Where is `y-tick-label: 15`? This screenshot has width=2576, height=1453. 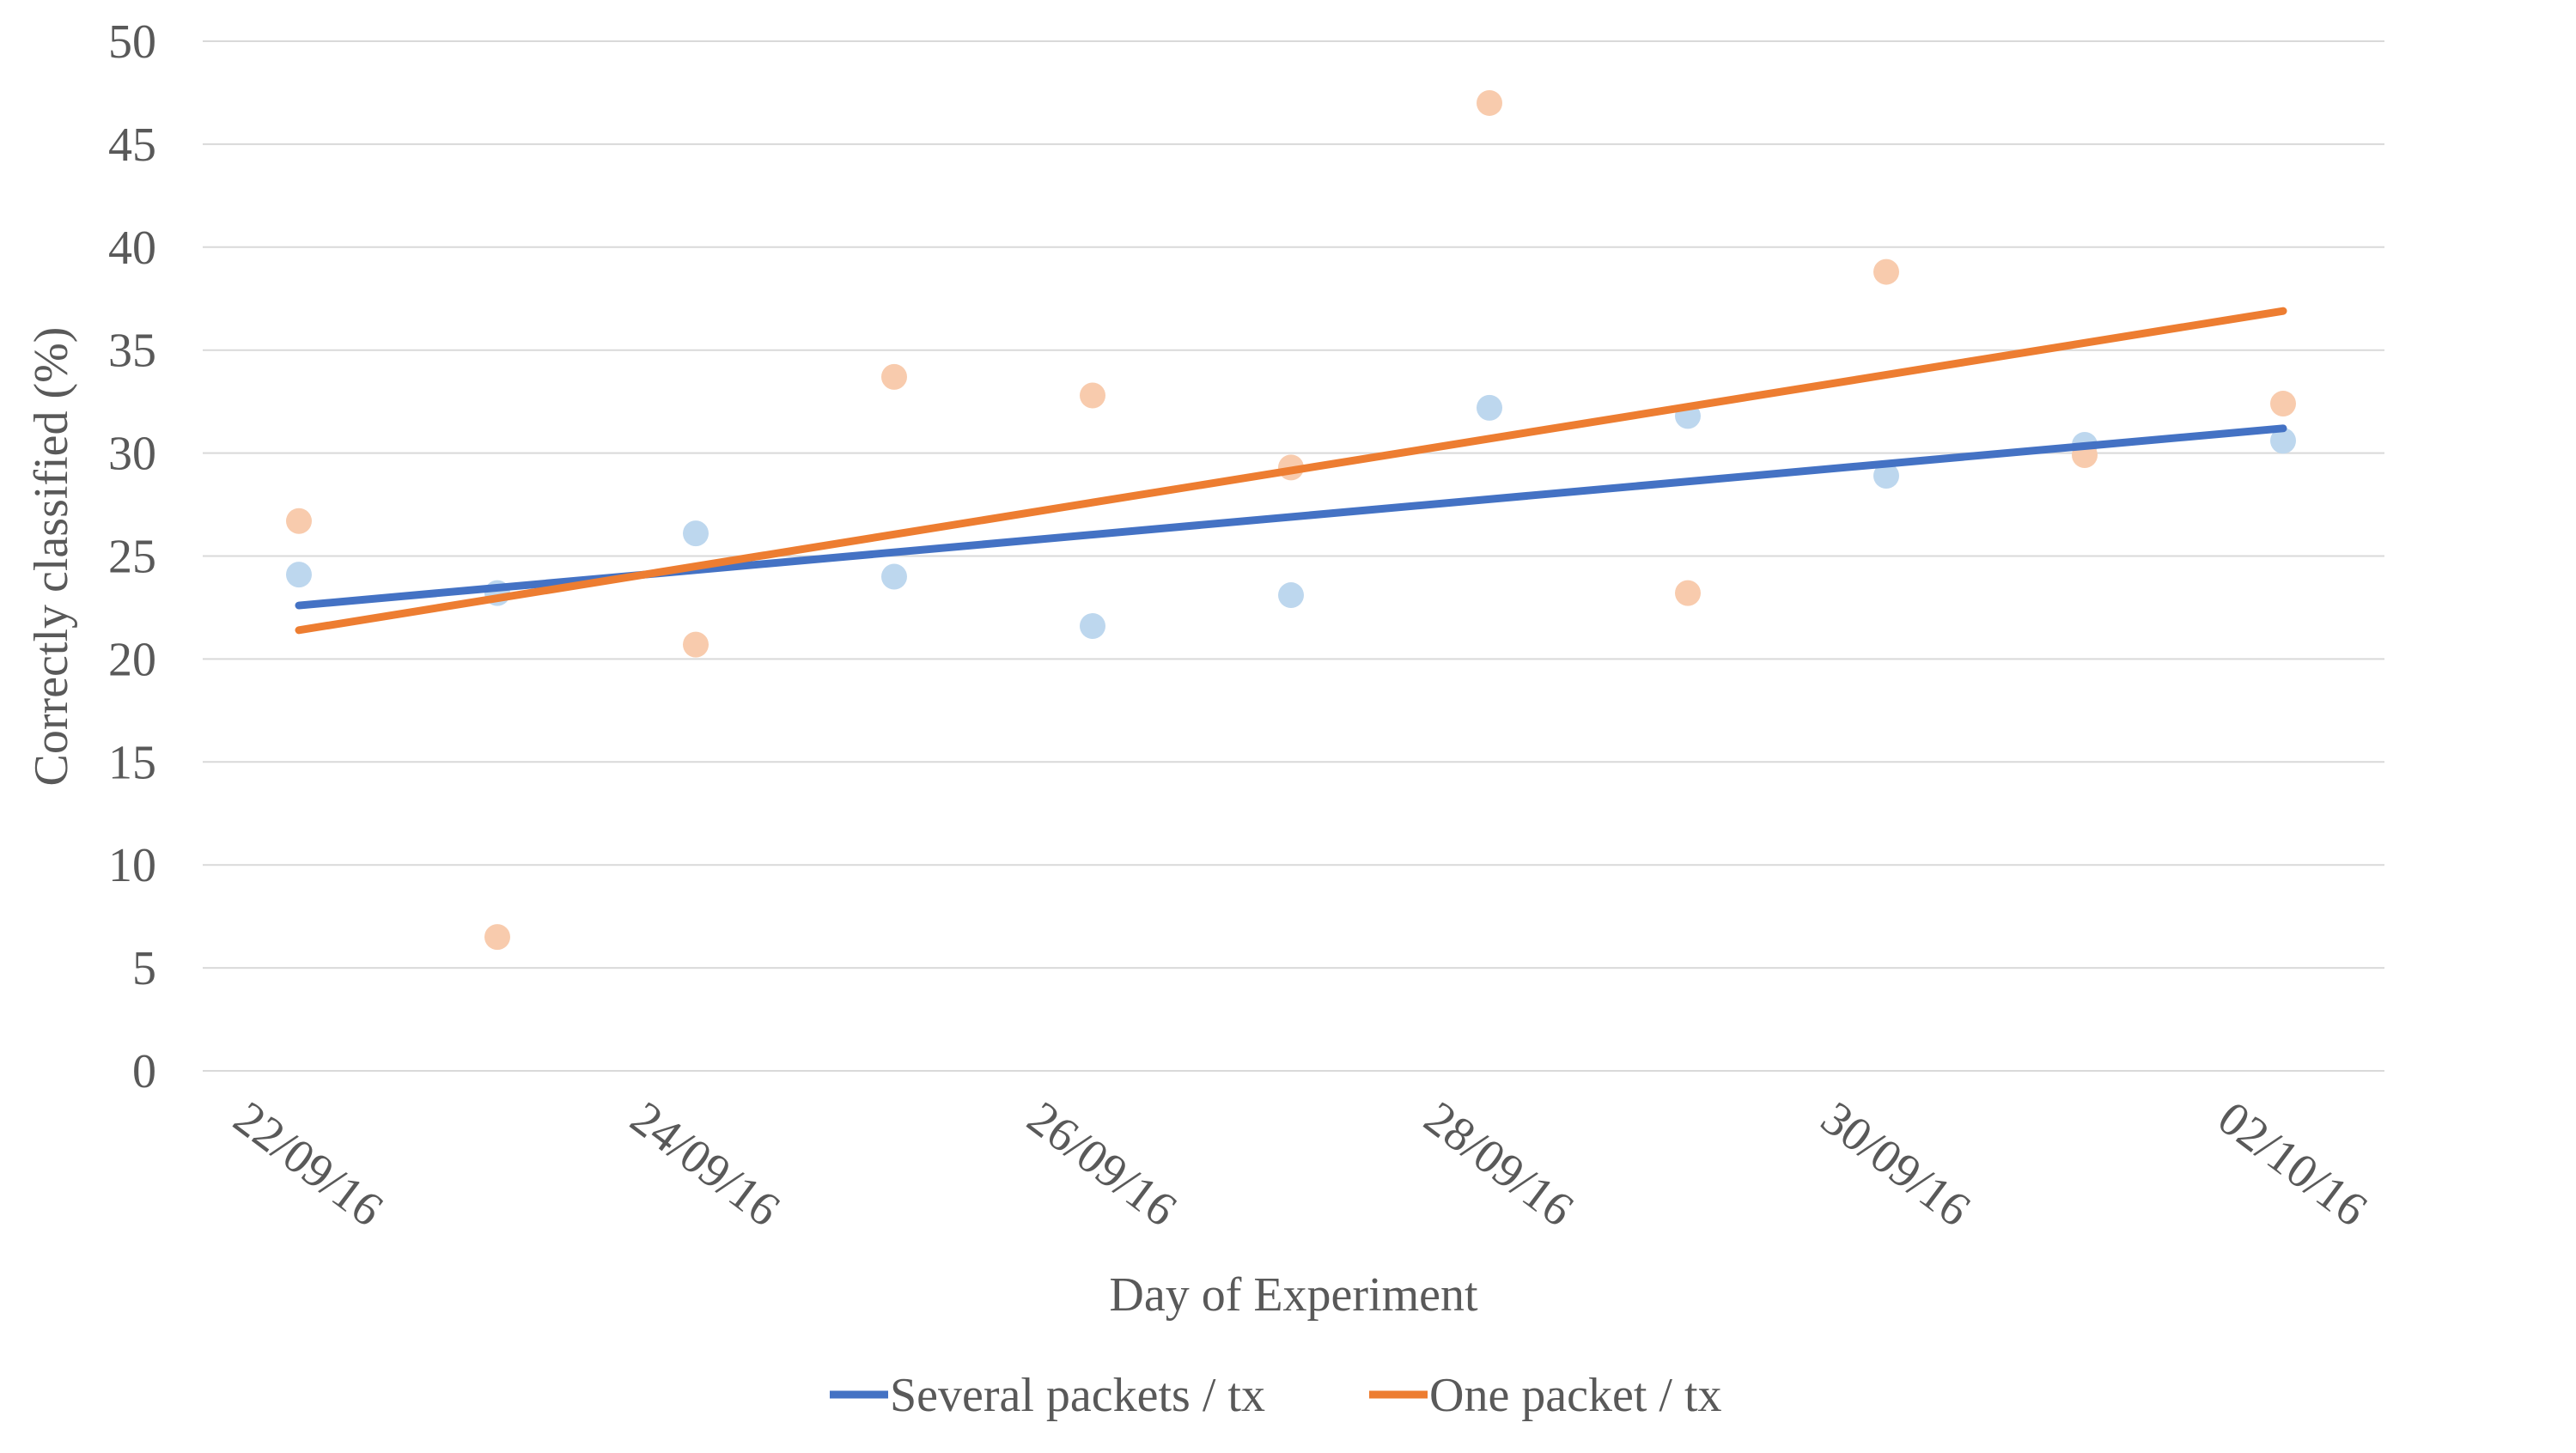
y-tick-label: 15 is located at coordinates (132, 763).